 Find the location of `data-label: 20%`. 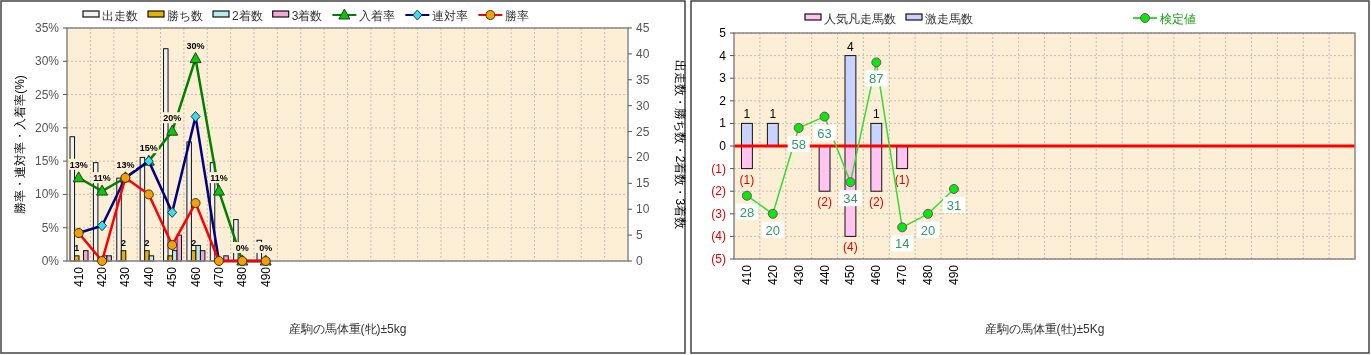

data-label: 20% is located at coordinates (172, 118).